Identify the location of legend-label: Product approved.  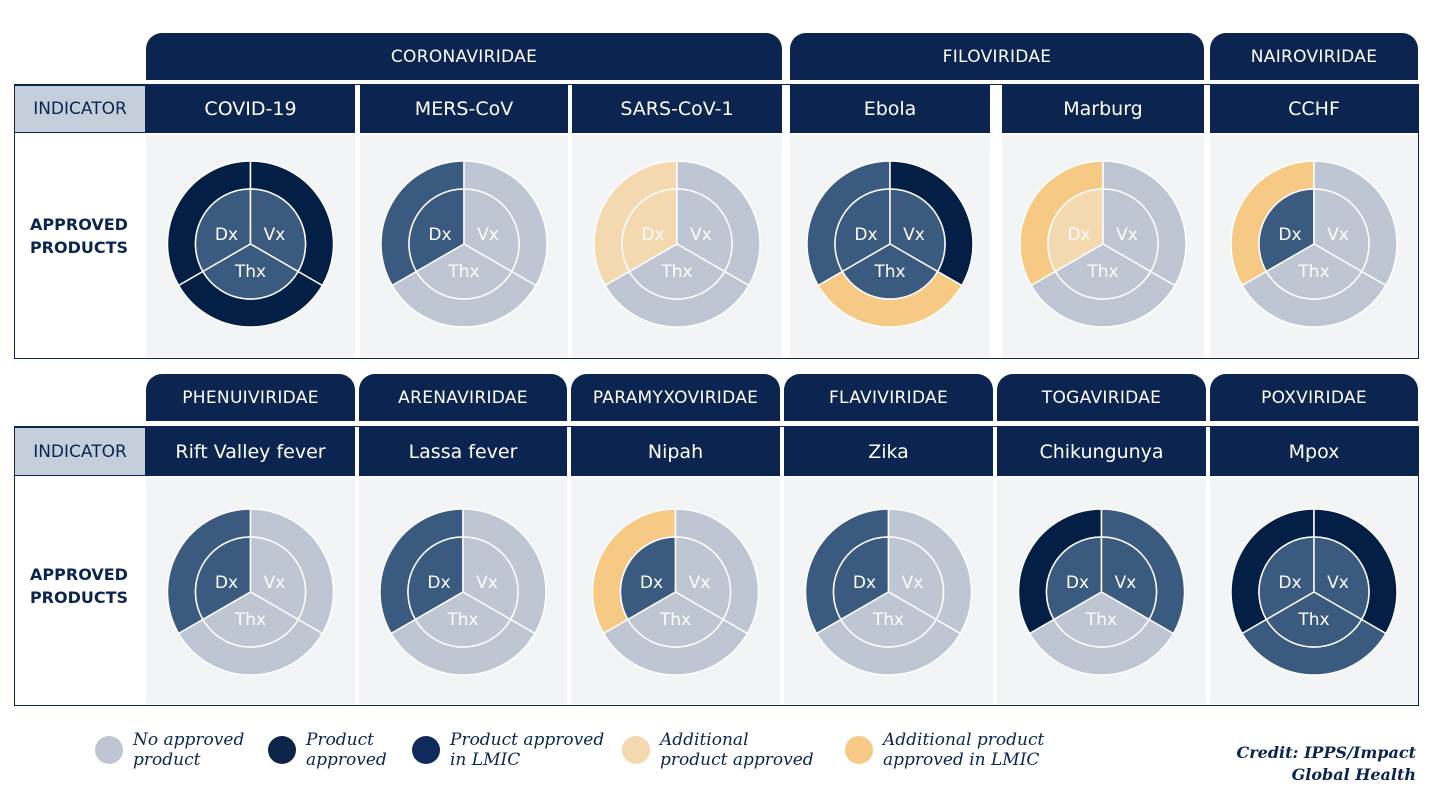
(346, 750).